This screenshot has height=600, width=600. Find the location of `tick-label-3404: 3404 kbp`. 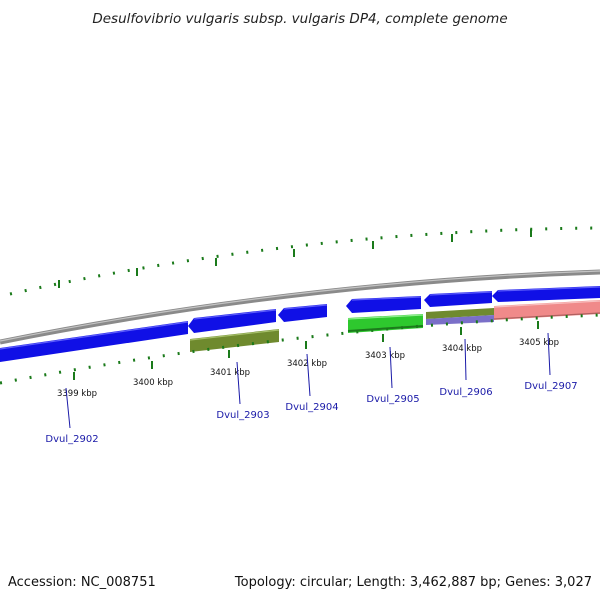

tick-label-3404: 3404 kbp is located at coordinates (462, 349).